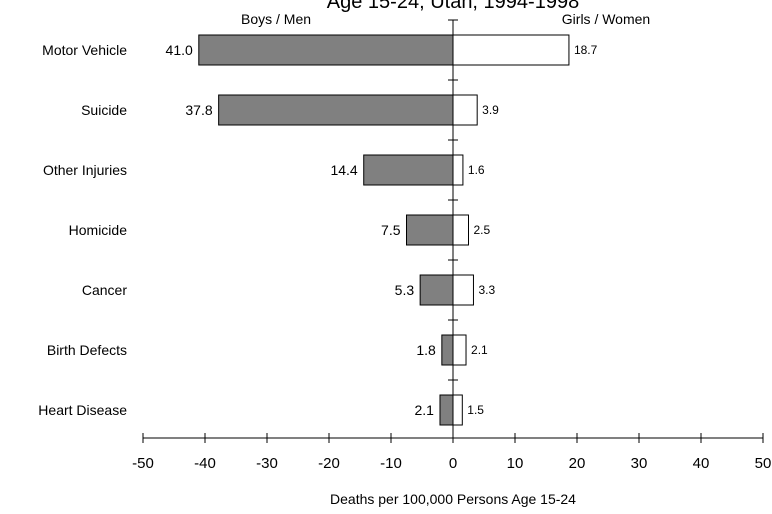 The image size is (772, 514). I want to click on data-label-men-suicide: 37.8, so click(198, 110).